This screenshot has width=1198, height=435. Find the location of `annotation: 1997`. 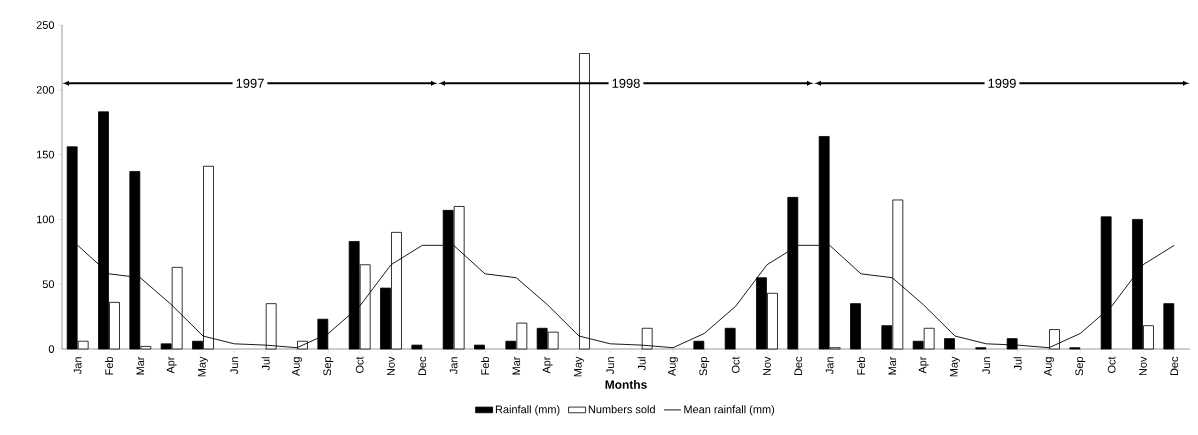

annotation: 1997 is located at coordinates (250, 83).